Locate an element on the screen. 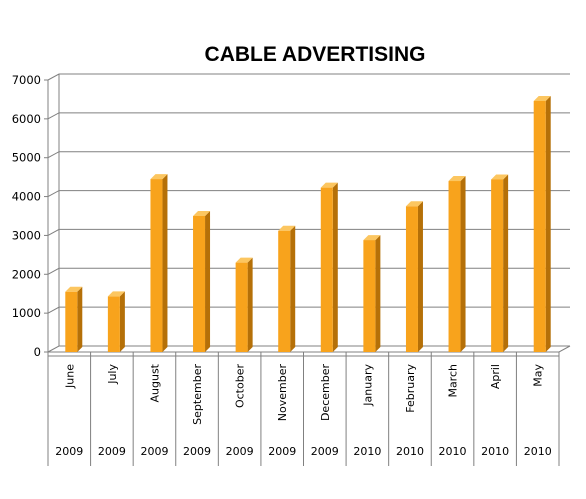 Image resolution: width=586 pixels, height=499 pixels. bar-february is located at coordinates (414, 276).